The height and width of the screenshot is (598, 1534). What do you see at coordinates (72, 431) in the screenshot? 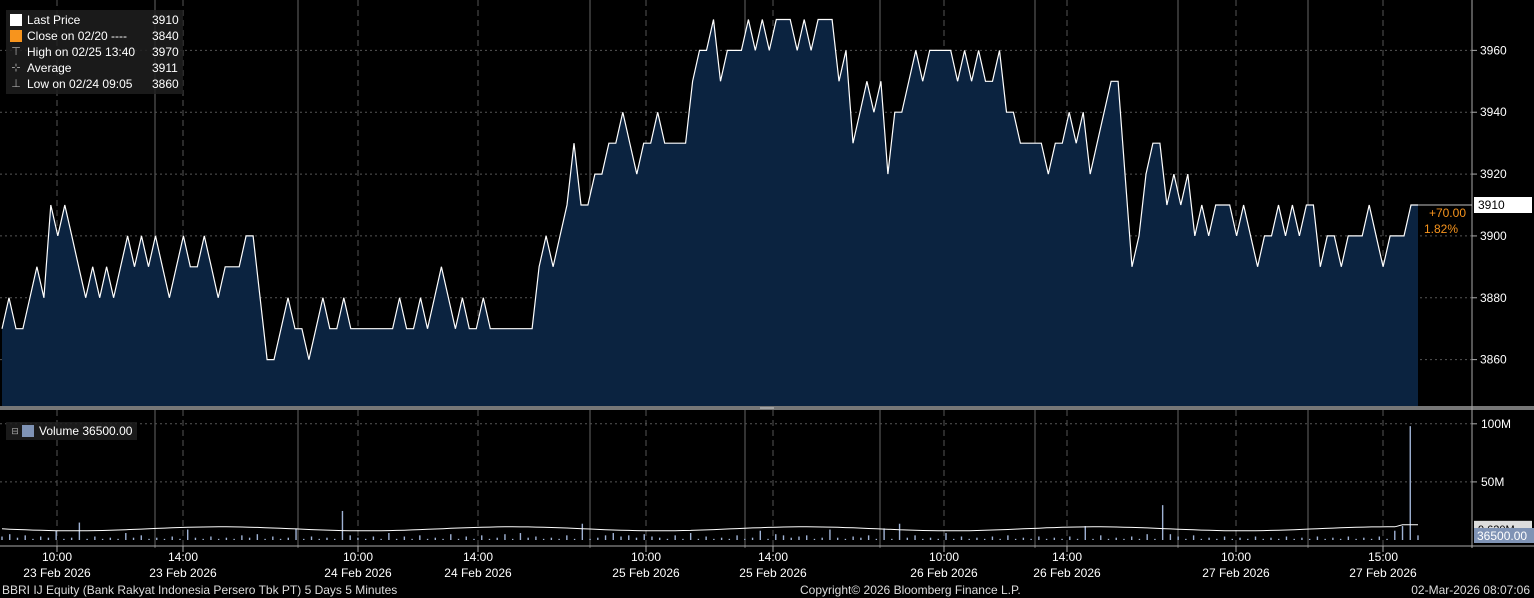
I see `volume-legend: ⊟ Volume 36500.00` at bounding box center [72, 431].